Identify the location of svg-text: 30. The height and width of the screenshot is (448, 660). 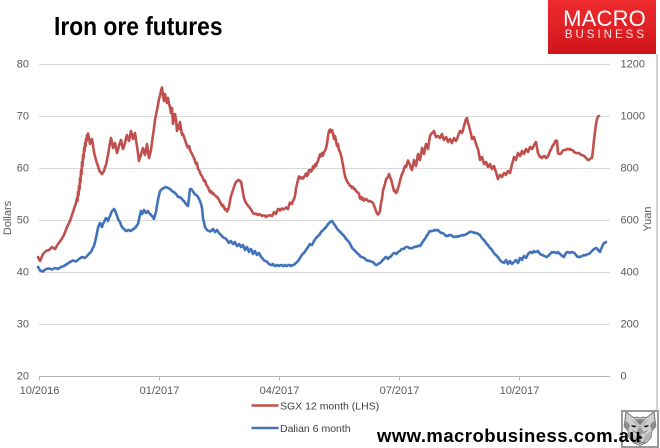
(23, 325).